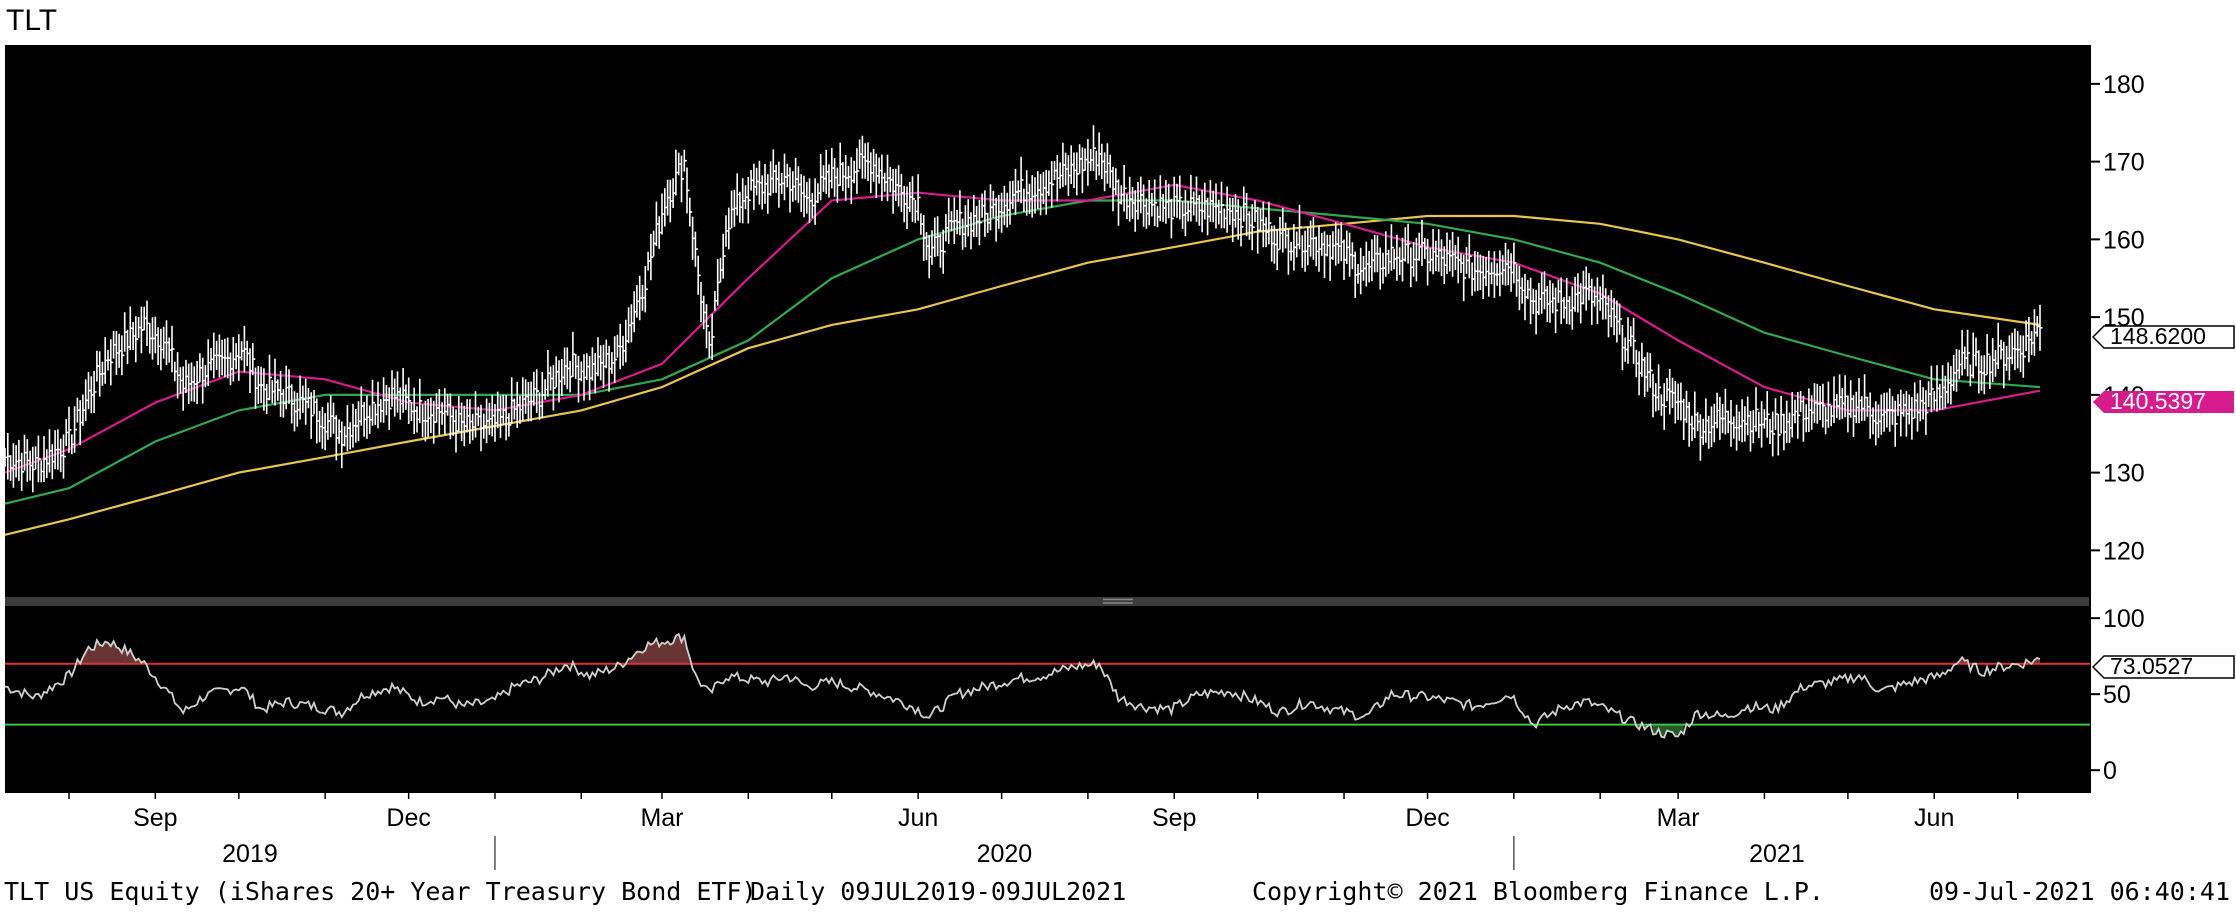  I want to click on rsi-label-box, so click(2163, 667).